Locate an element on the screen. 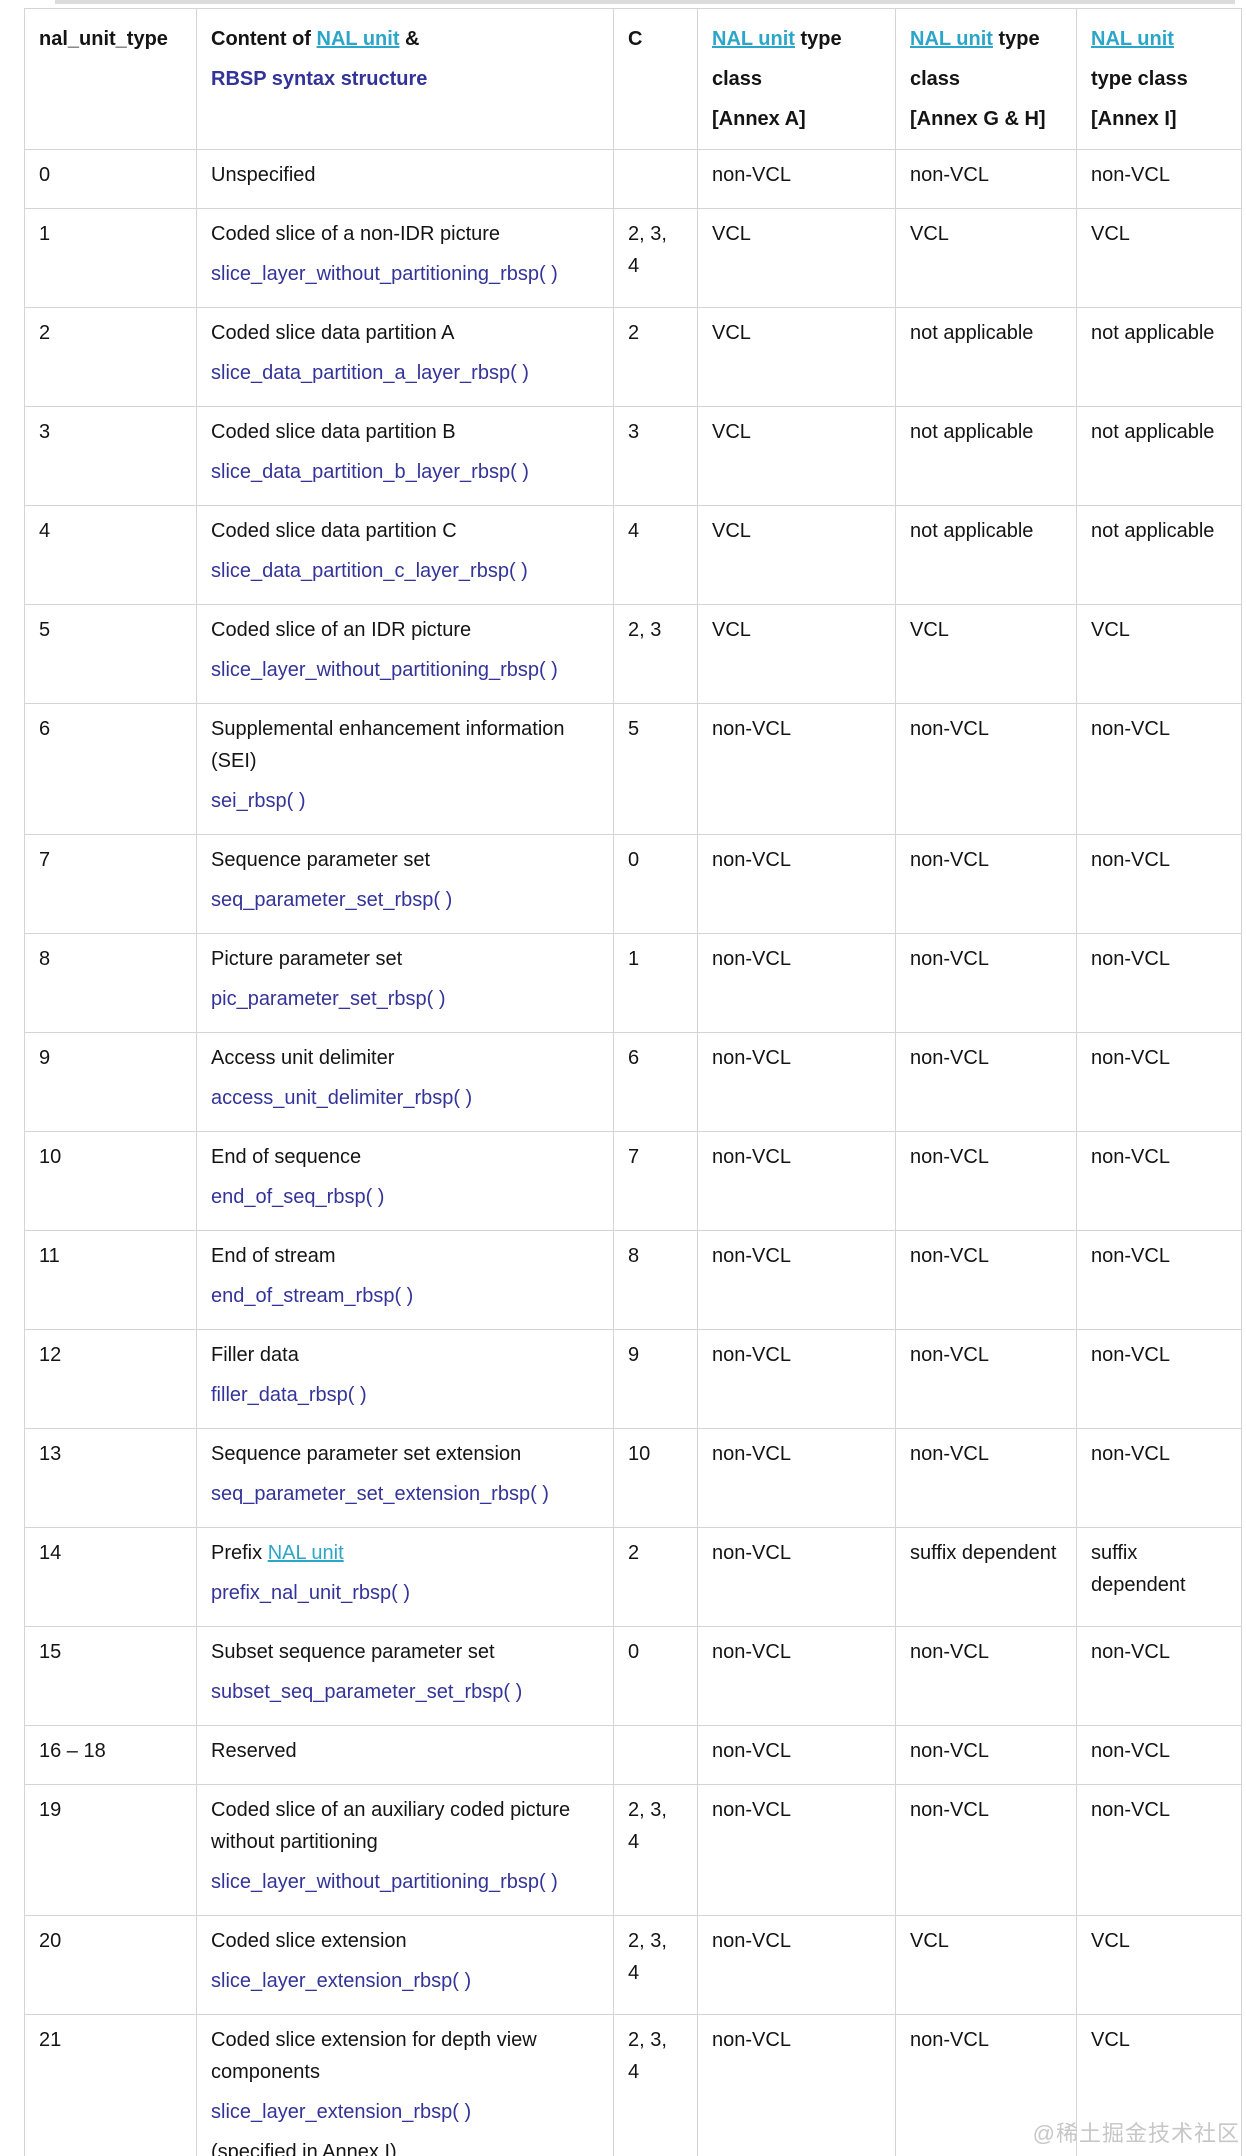 Image resolution: width=1246 pixels, height=2156 pixels. rbsp-syntax: pic_parameter_set_rbsp( ) is located at coordinates (328, 999).